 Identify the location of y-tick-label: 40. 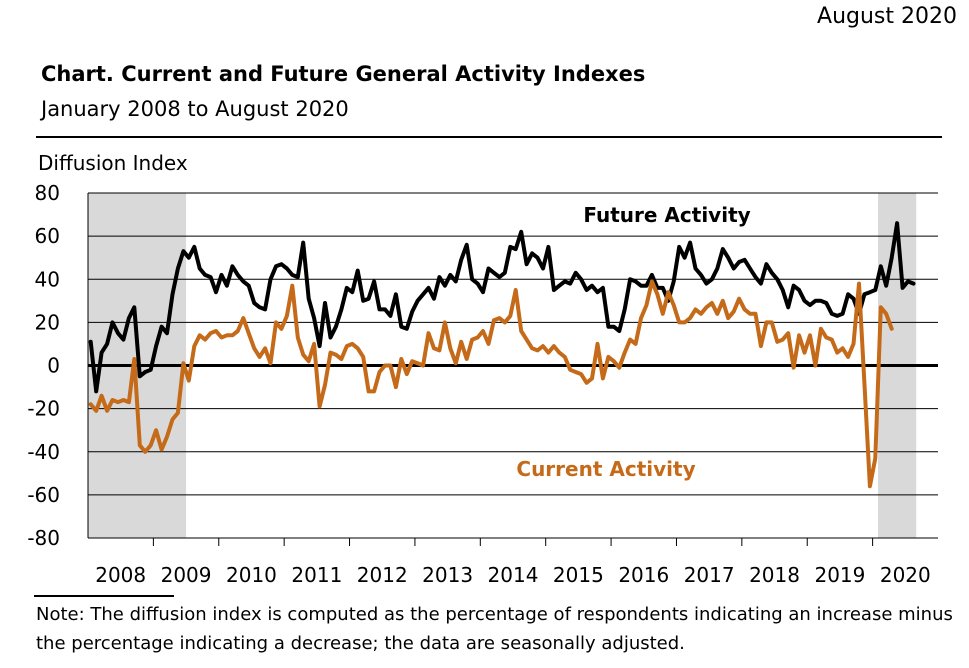
(47, 279).